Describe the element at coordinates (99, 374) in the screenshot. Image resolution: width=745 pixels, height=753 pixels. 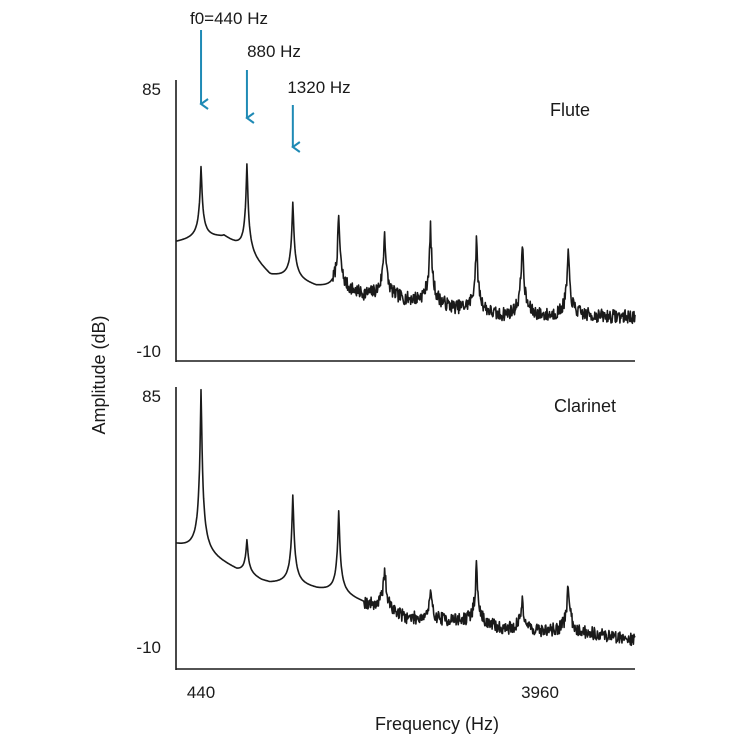
I see `y-axis-label: Amplitude (dB)` at that location.